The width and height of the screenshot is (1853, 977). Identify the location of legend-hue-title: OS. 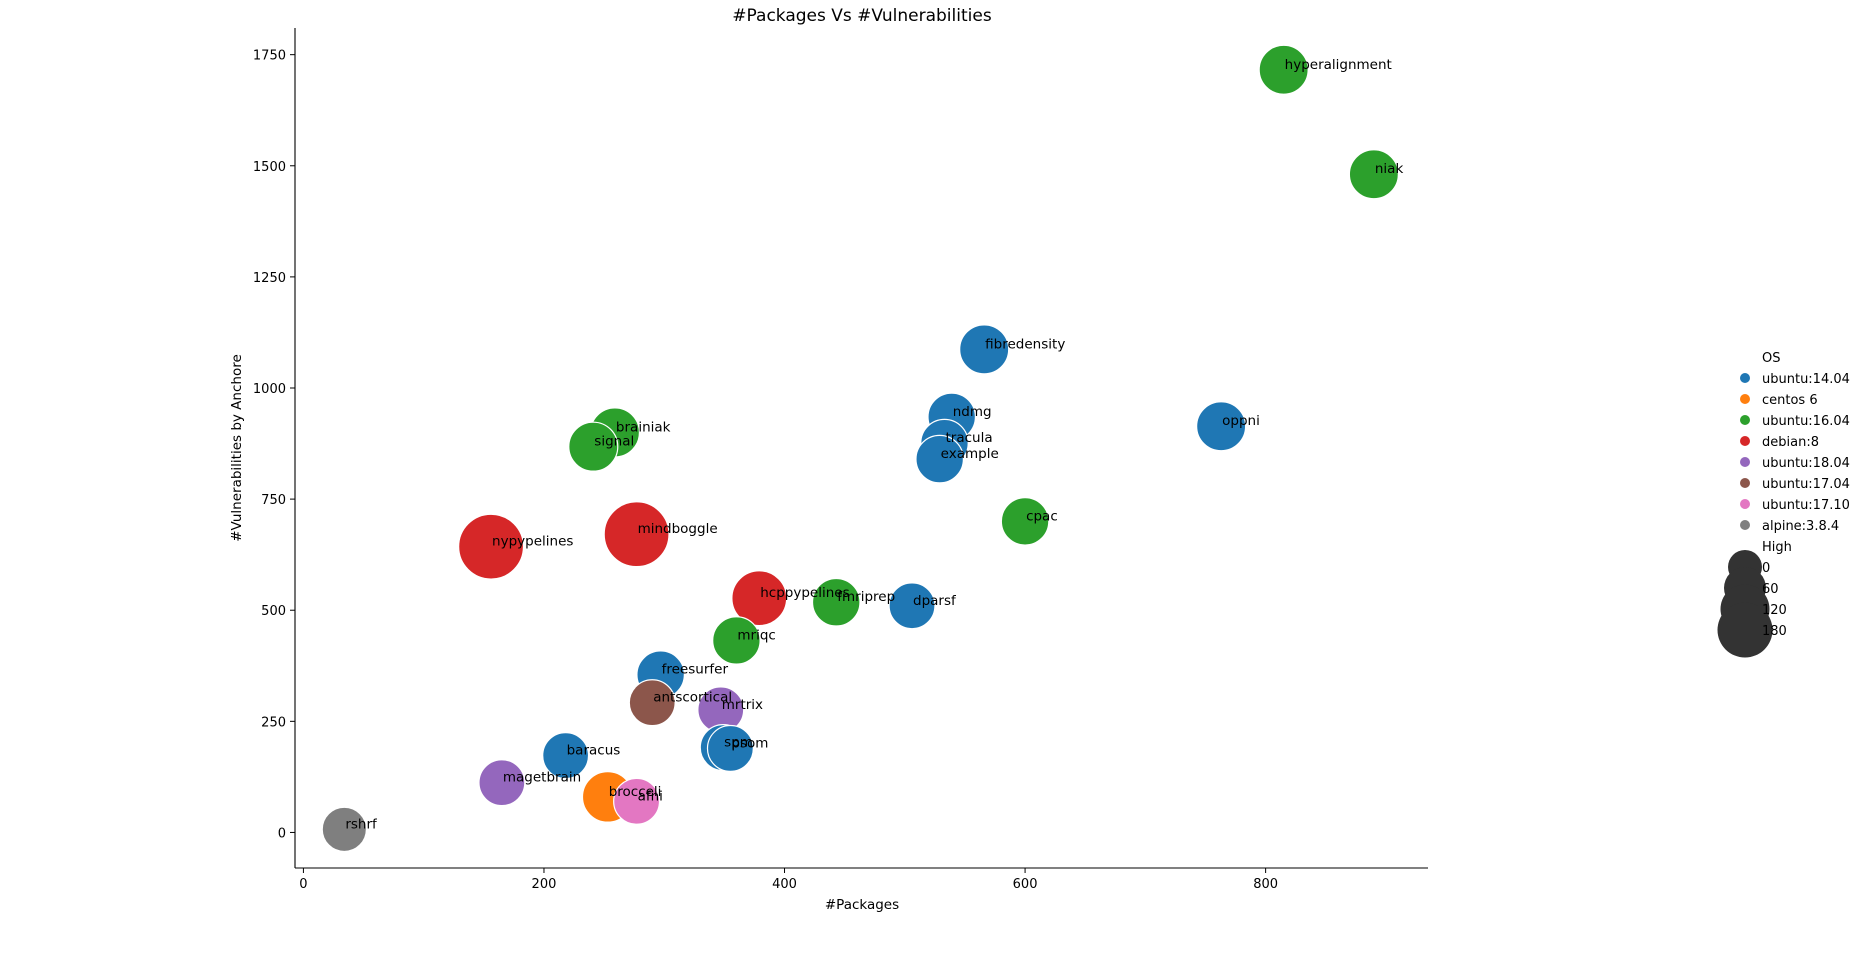
(1771, 358).